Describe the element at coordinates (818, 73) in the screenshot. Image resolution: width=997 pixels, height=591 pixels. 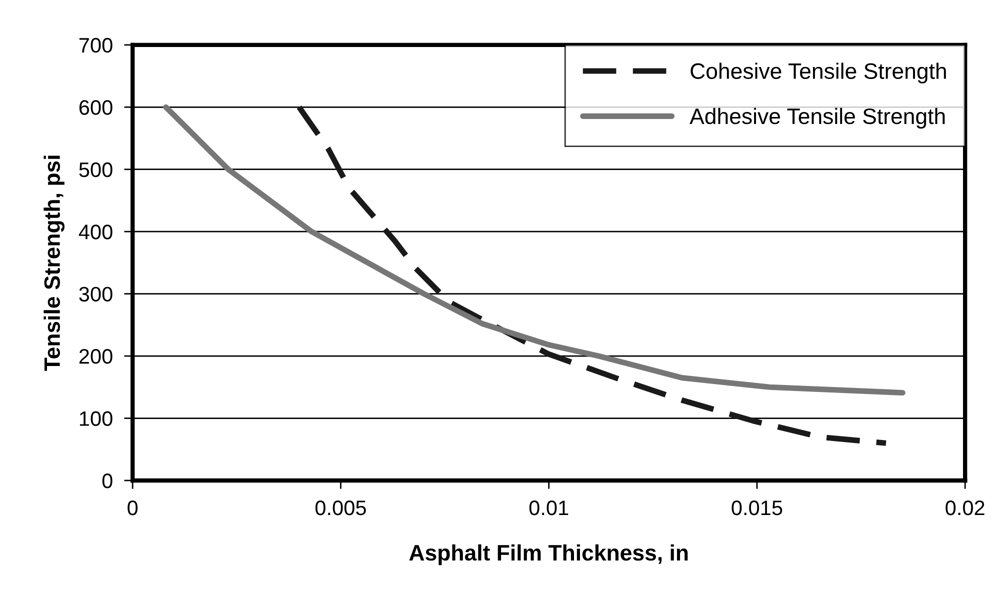
I see `legend-label: Cohesive Tensile Strength` at that location.